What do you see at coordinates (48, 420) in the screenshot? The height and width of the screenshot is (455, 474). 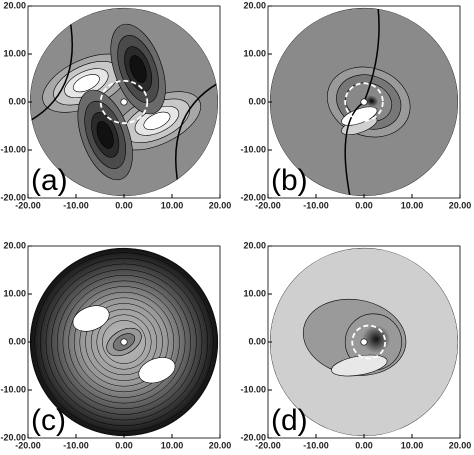 I see `panel-label: (c)` at bounding box center [48, 420].